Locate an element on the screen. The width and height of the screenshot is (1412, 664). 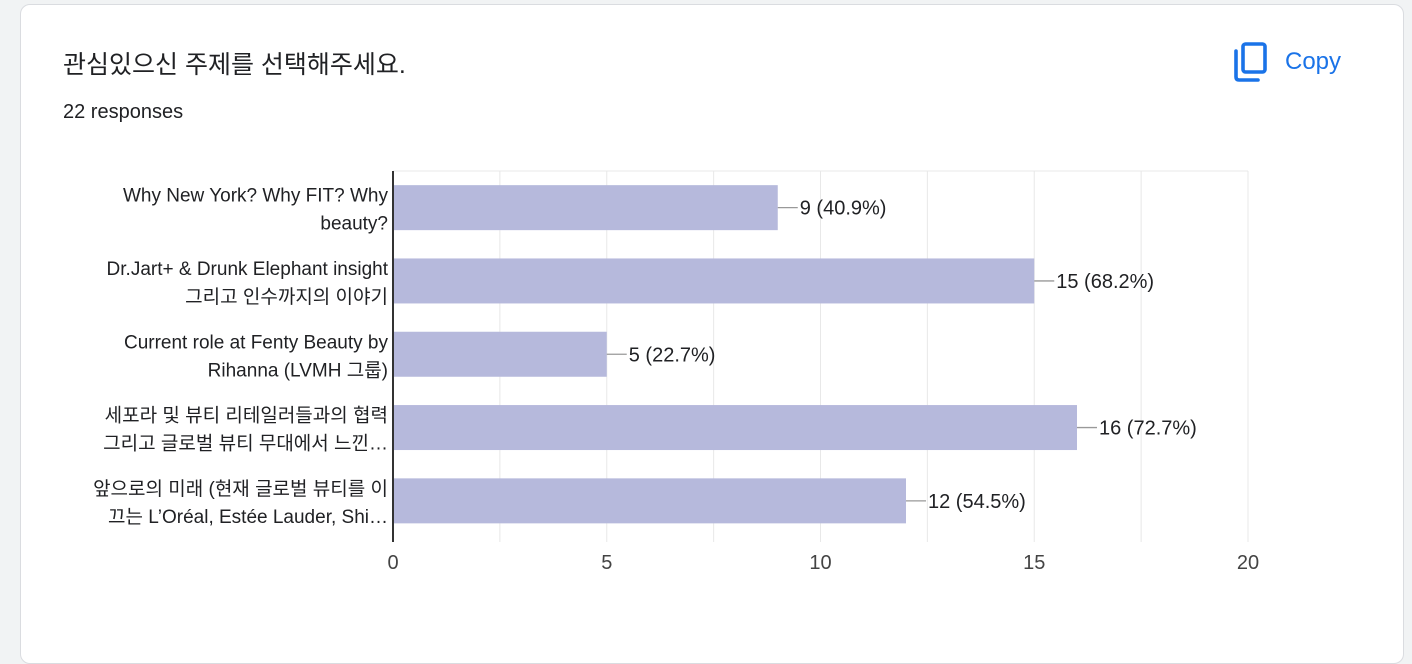
data-label: 5 (22.7%) is located at coordinates (672, 355).